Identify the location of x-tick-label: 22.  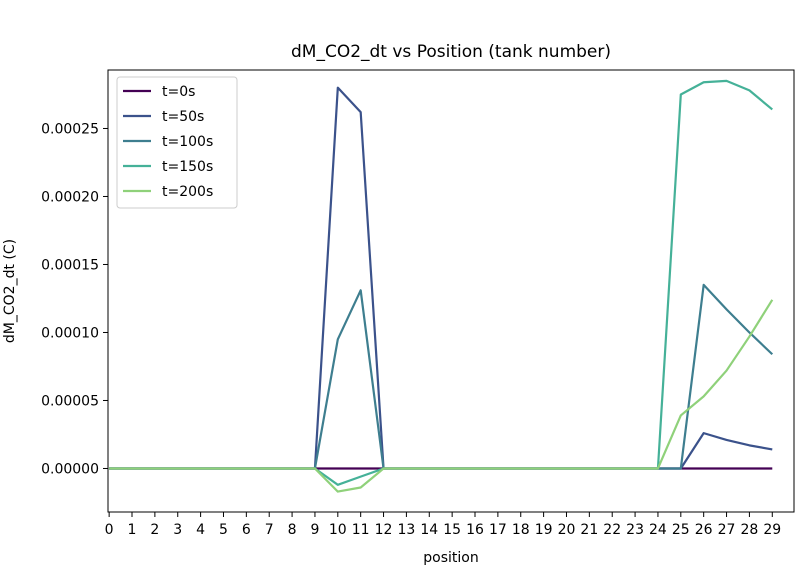
(612, 530).